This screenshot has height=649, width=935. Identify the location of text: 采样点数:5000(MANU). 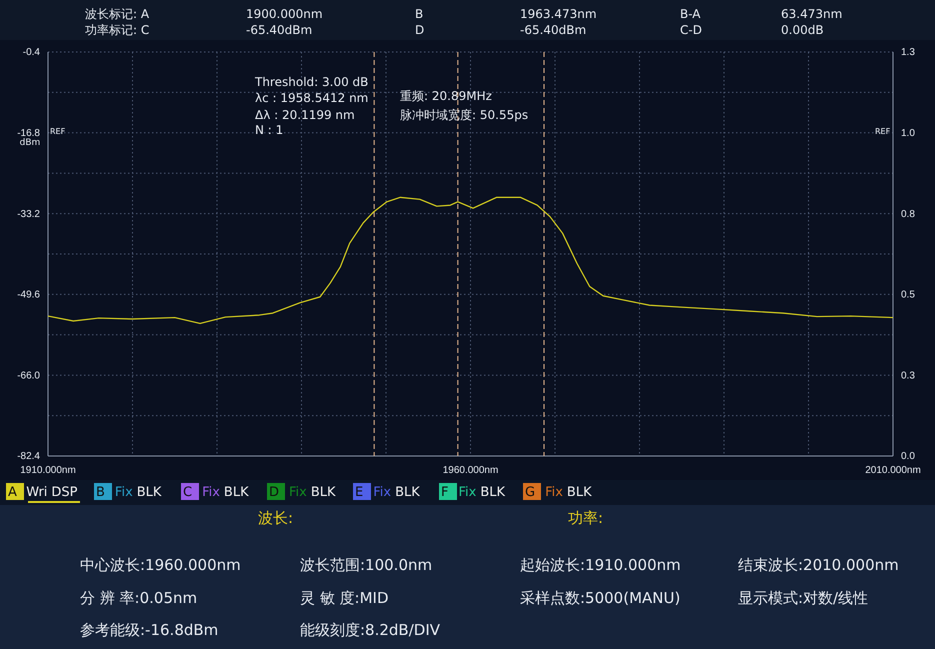
(600, 598).